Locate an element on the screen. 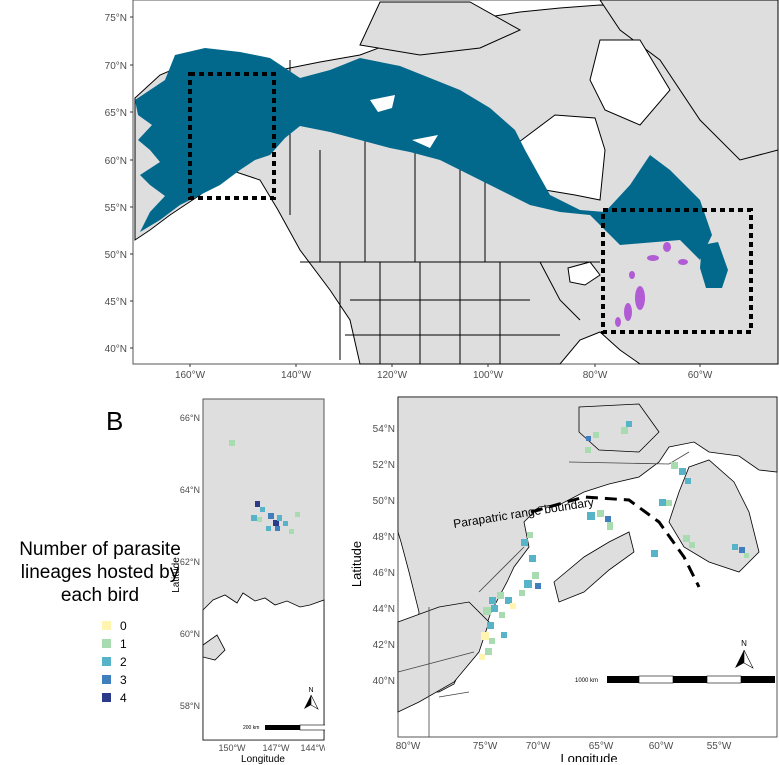 Image resolution: width=779 pixels, height=765 pixels. lat-tick-label: 66°N is located at coordinates (190, 418).